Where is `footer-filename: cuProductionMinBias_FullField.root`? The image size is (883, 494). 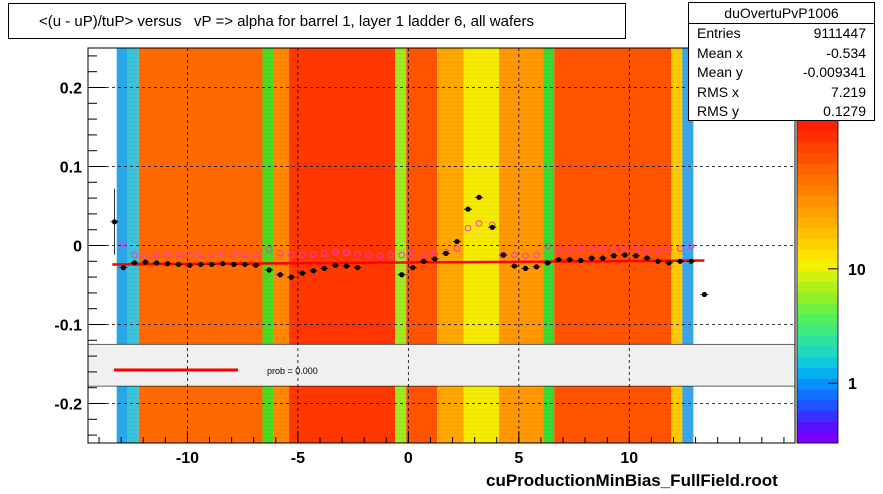 footer-filename: cuProductionMinBias_FullField.root is located at coordinates (632, 480).